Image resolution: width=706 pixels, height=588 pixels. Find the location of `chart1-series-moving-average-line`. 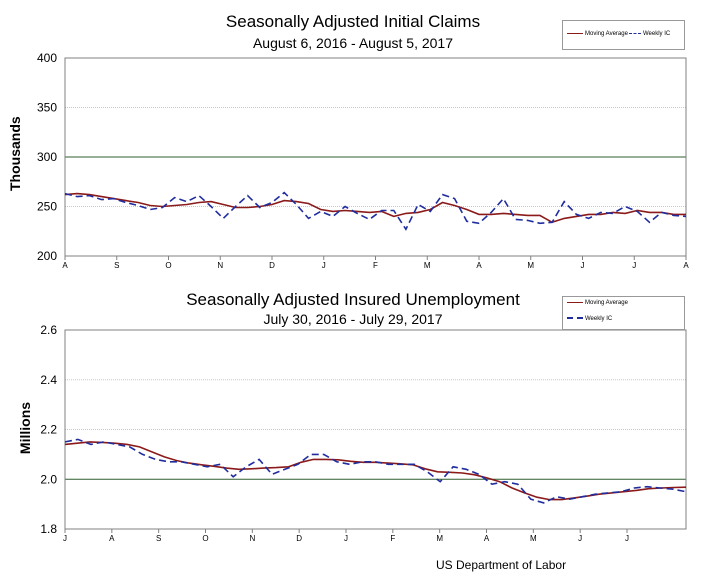

chart1-series-moving-average-line is located at coordinates (375, 208).